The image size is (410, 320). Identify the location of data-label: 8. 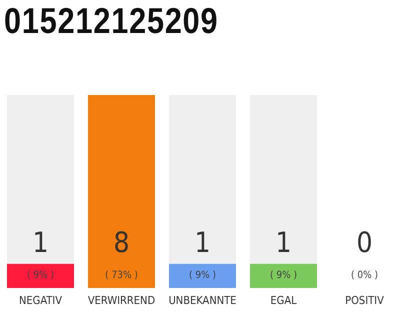
(121, 242).